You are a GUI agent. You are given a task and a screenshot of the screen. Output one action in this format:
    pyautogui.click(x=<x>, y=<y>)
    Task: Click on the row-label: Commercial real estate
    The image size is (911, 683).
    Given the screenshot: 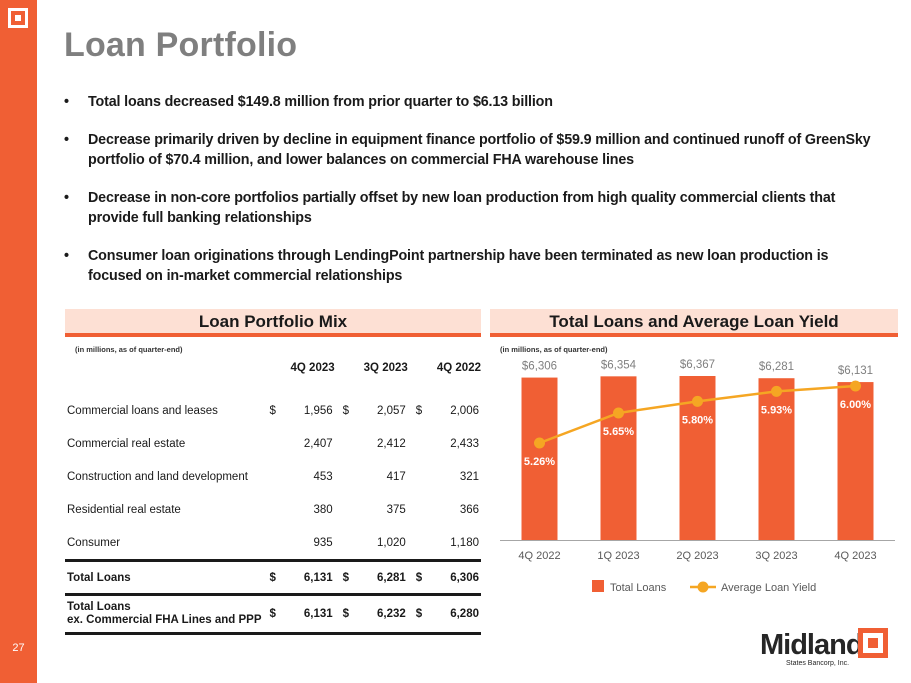 What is the action you would take?
    pyautogui.click(x=126, y=443)
    